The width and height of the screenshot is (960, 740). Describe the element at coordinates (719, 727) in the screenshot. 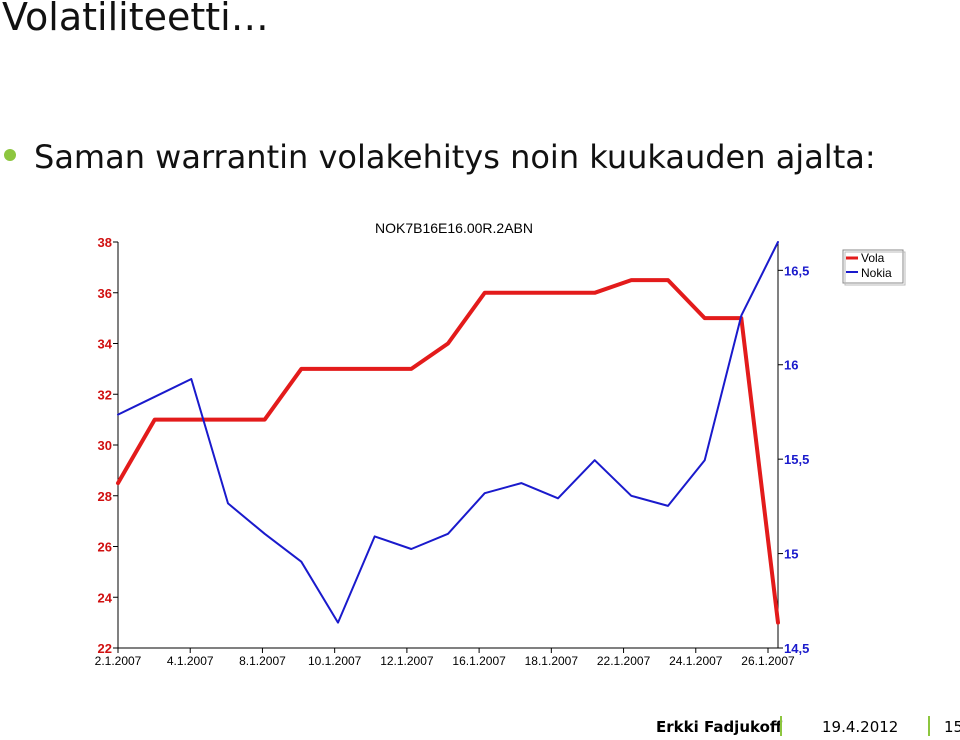

I see `footer-author: Erkki Fadjukoff` at that location.